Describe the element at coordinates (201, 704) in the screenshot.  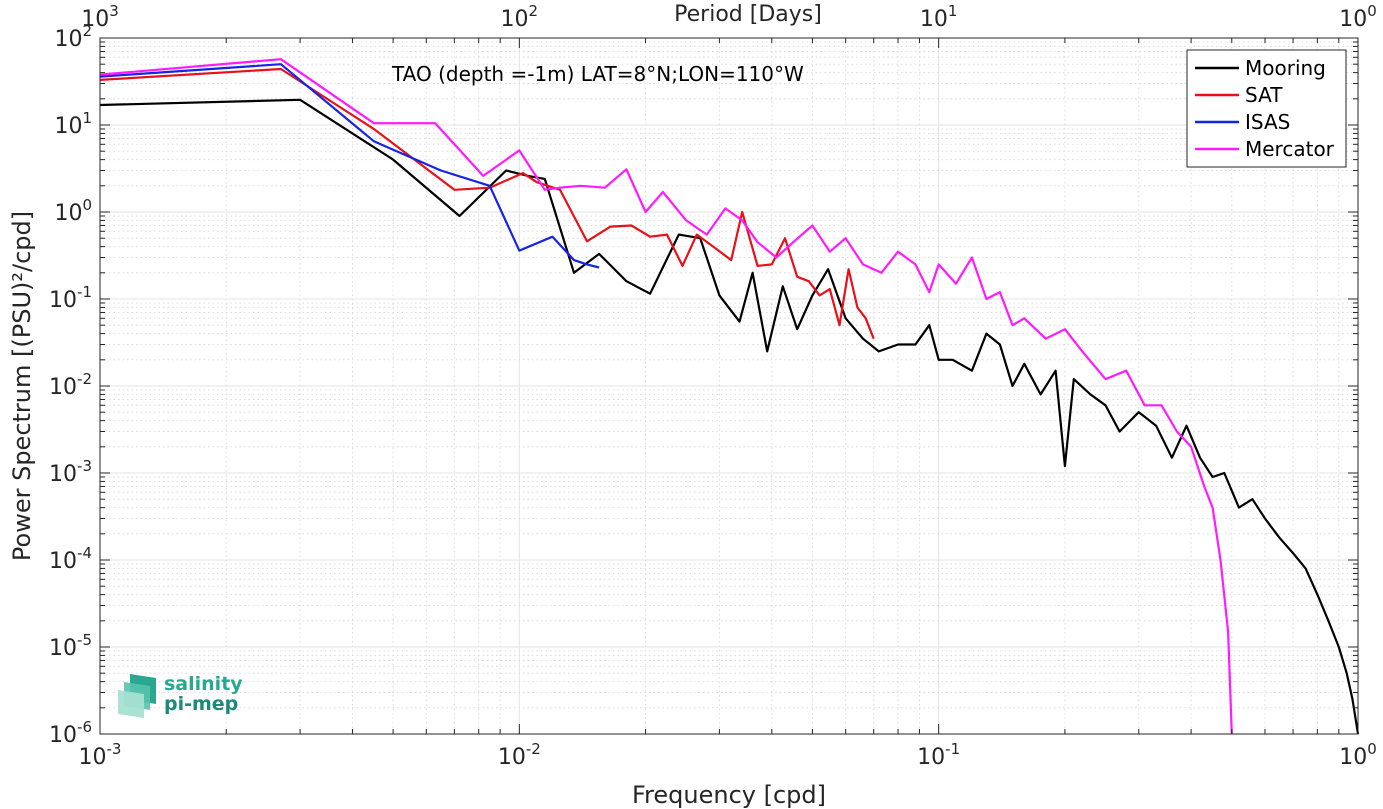
I see `logo-text-pi-mep: pi-mep` at that location.